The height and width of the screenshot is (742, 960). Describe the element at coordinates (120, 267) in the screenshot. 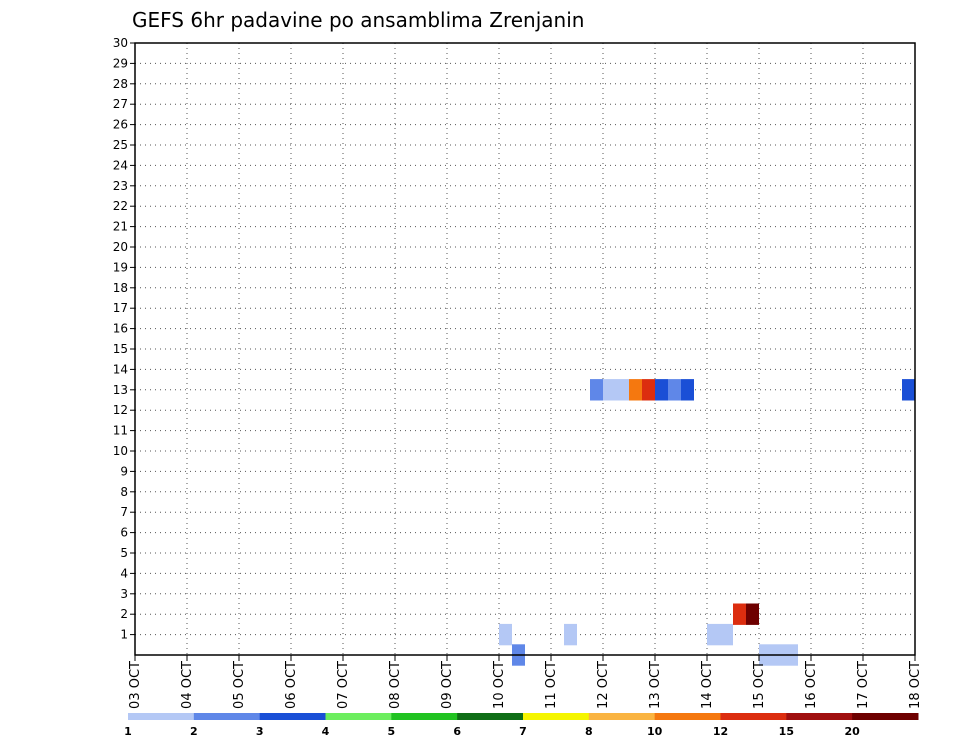

I see `y-tick-label: 19` at that location.